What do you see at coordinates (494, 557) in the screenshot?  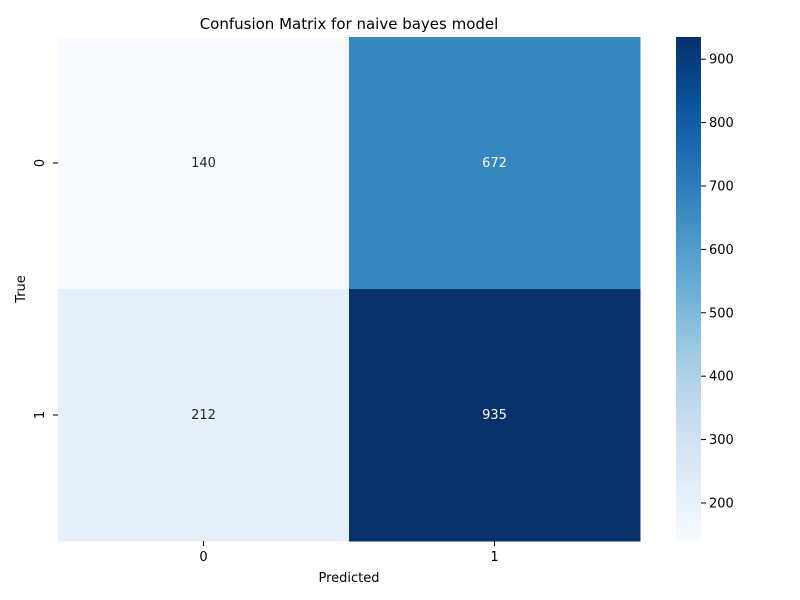 I see `x-tick-label: 1` at bounding box center [494, 557].